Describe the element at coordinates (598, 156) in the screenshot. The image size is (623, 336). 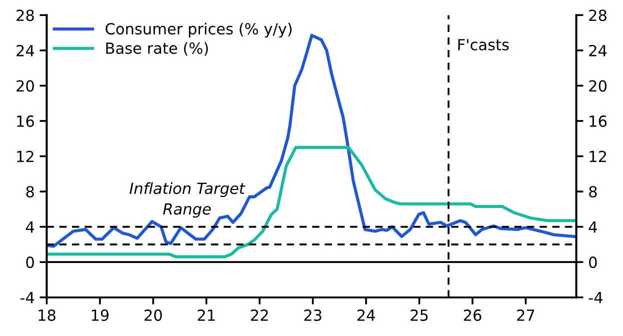
I see `y2-tick-label: 12` at that location.